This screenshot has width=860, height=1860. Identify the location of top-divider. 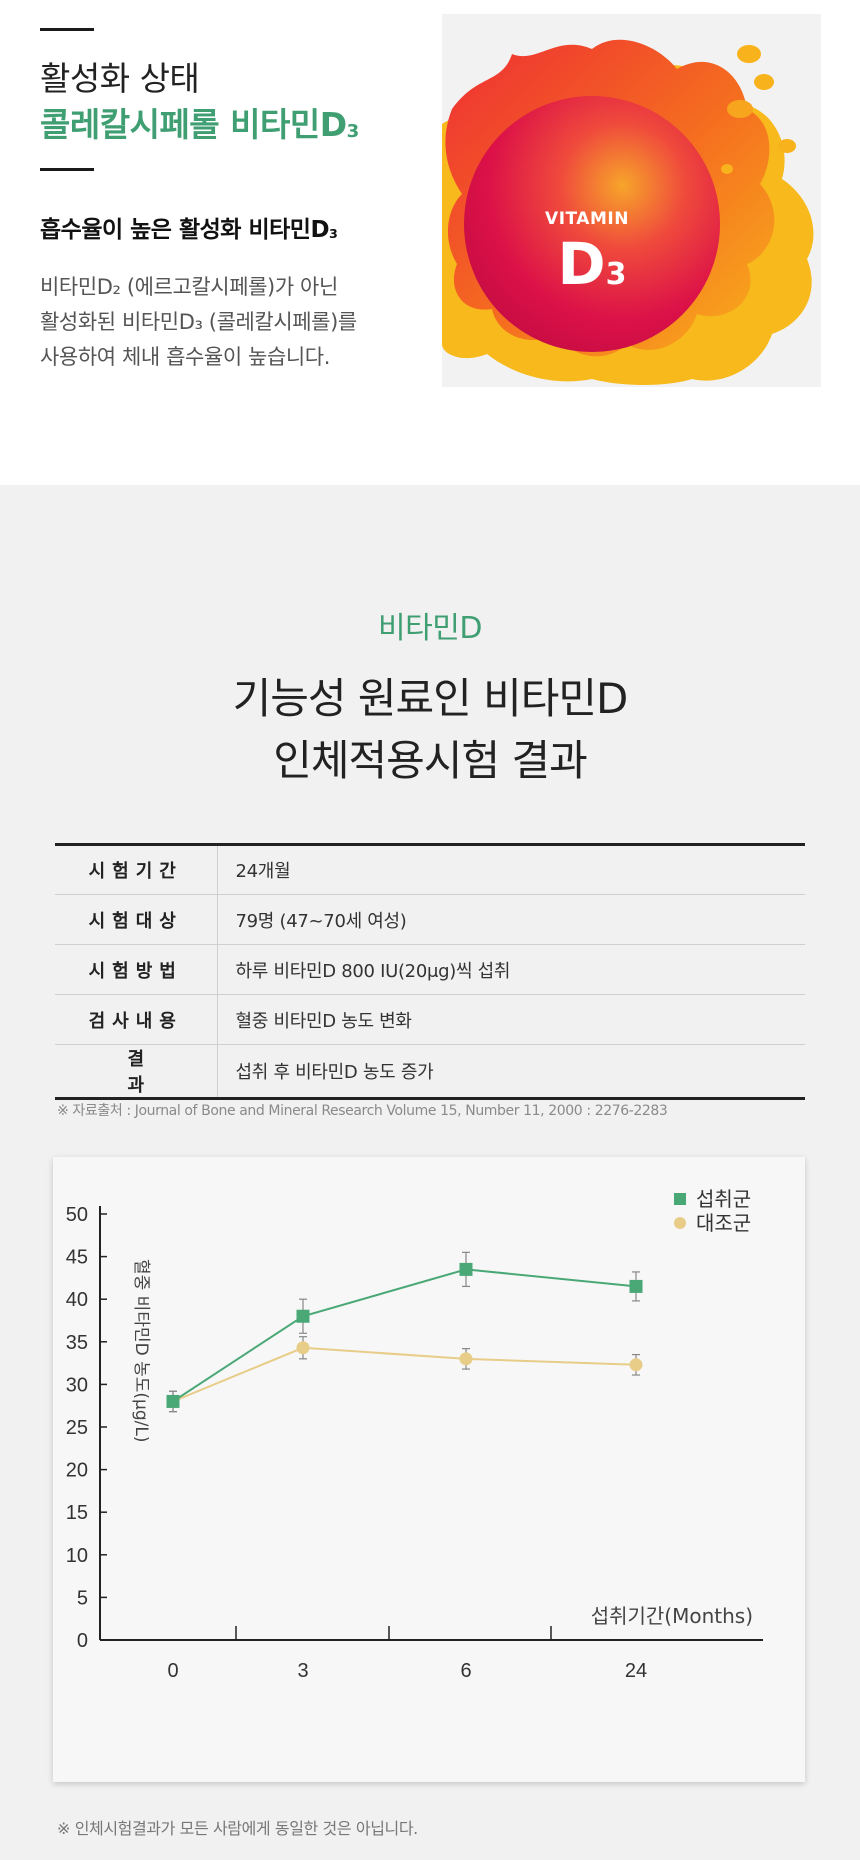
(67, 29).